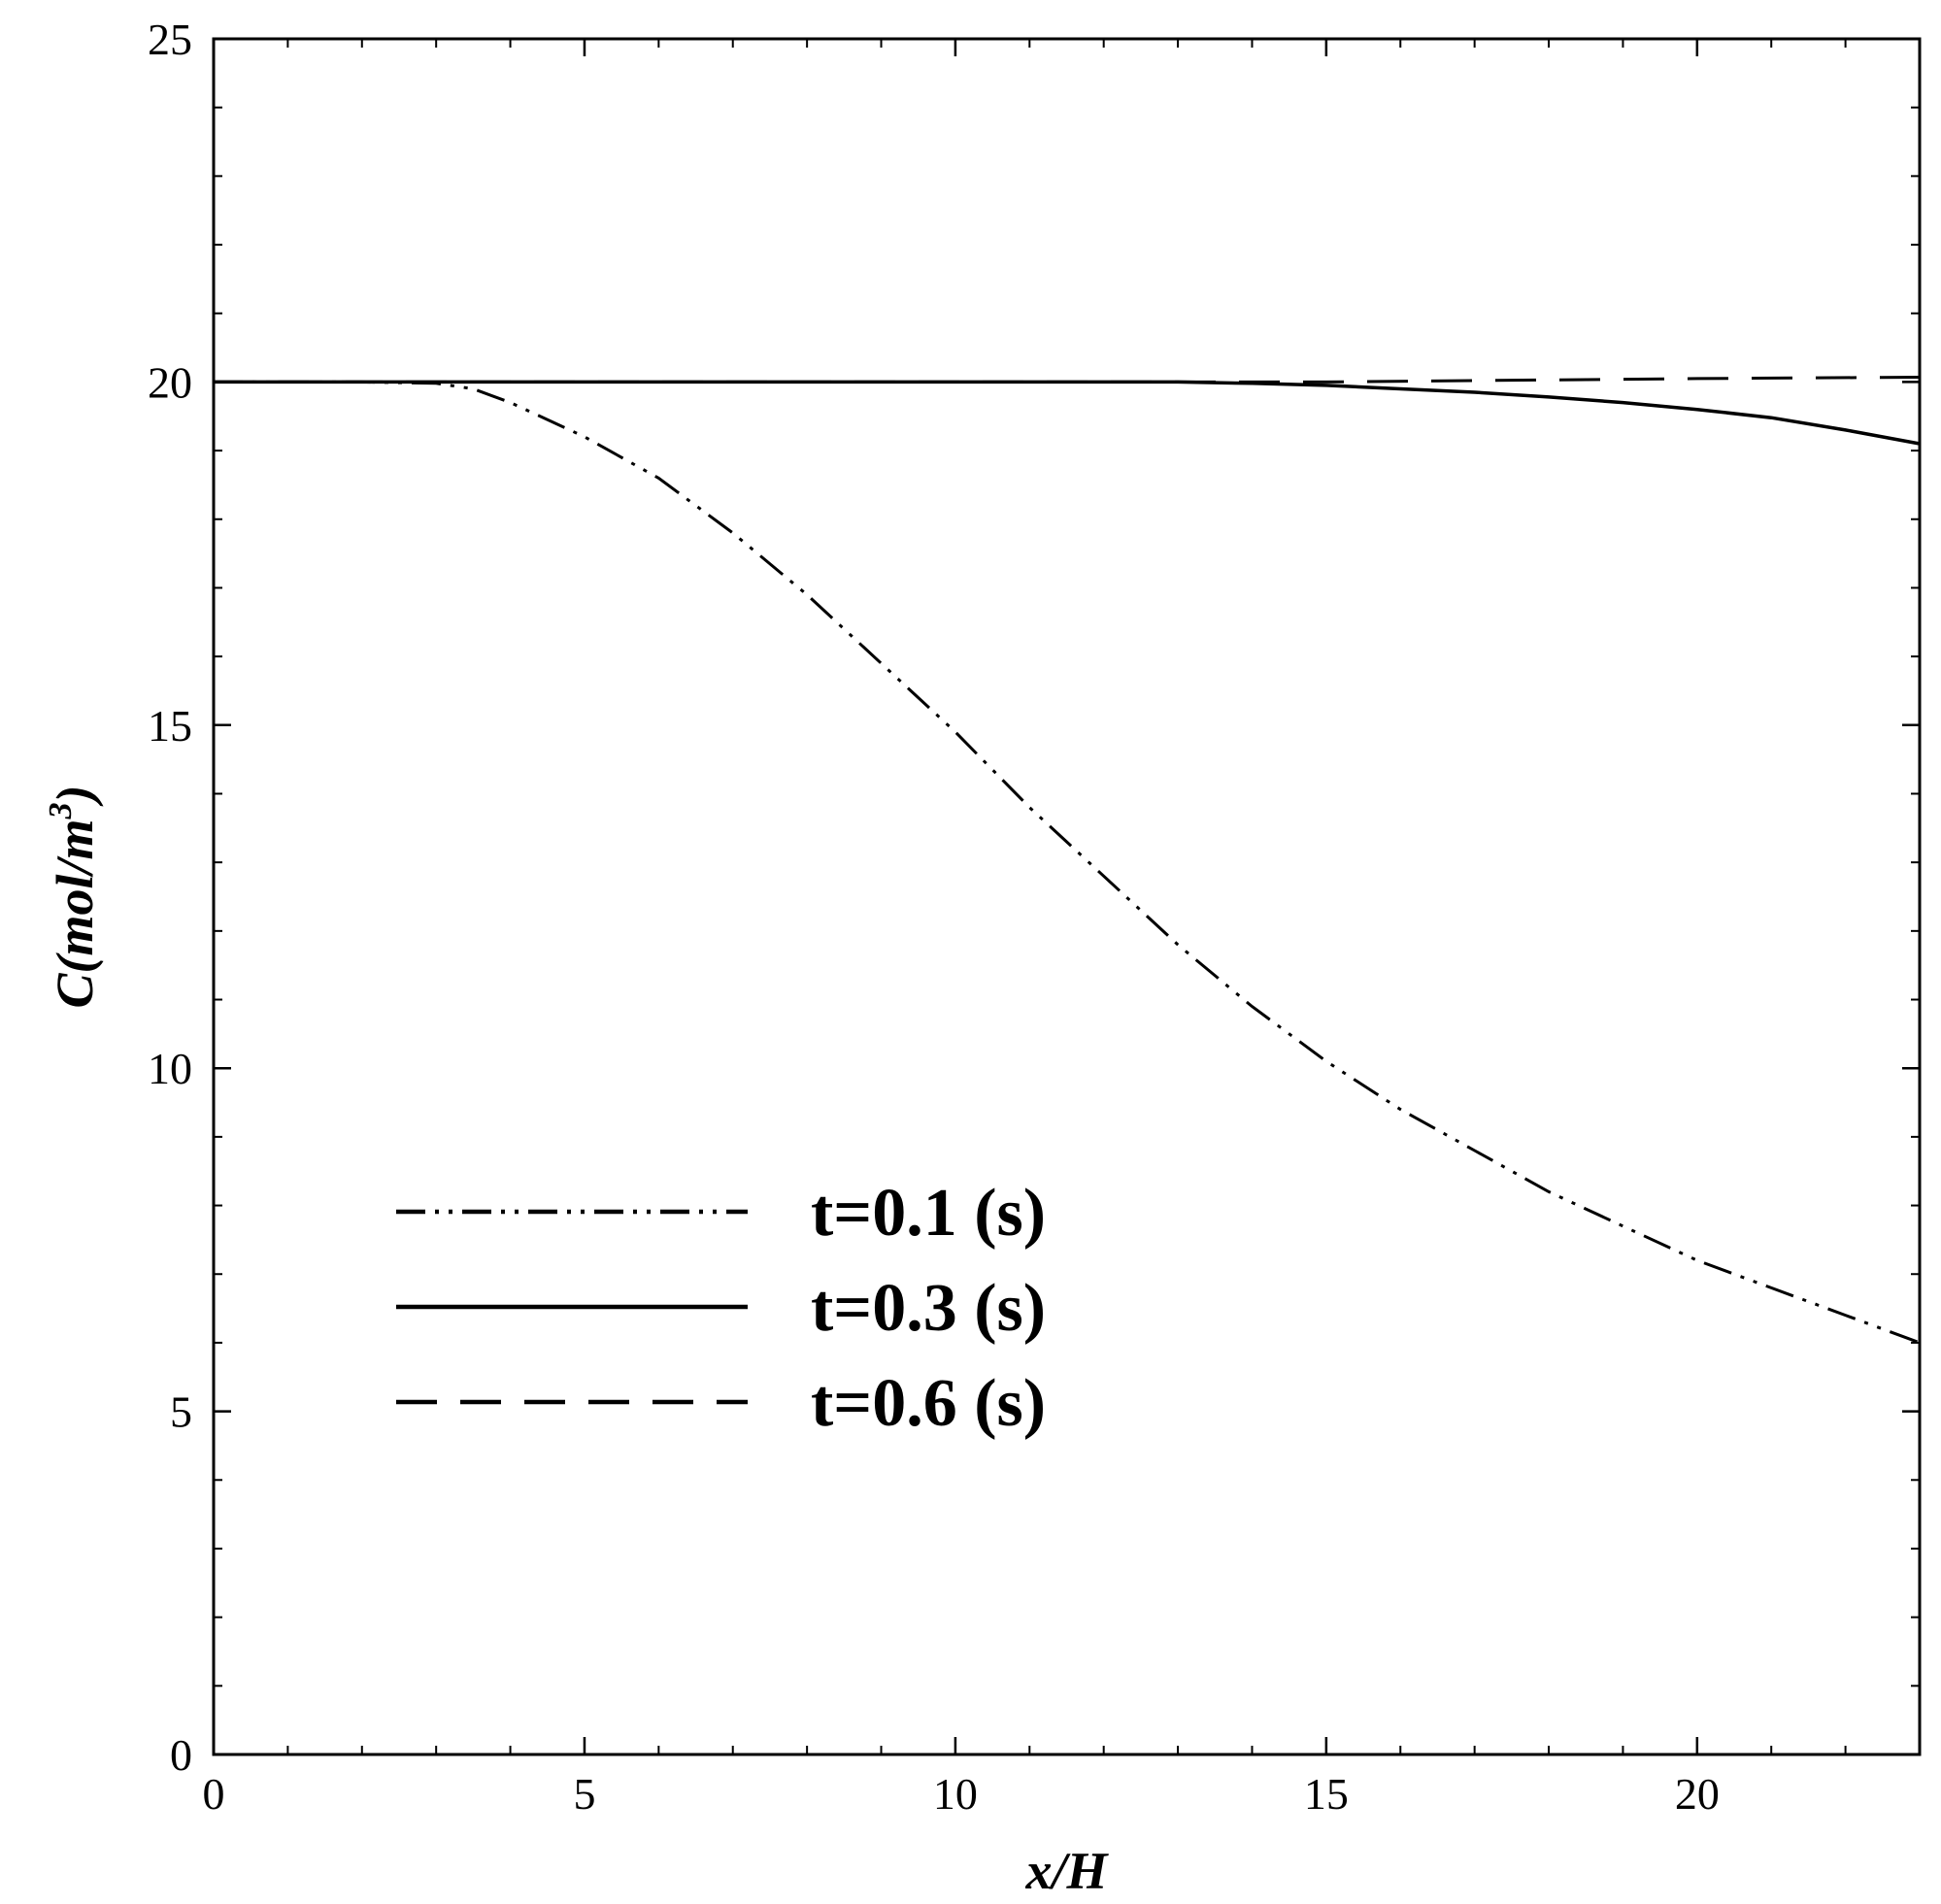  Describe the element at coordinates (75, 796) in the screenshot. I see `y-axis-title-close: )` at that location.